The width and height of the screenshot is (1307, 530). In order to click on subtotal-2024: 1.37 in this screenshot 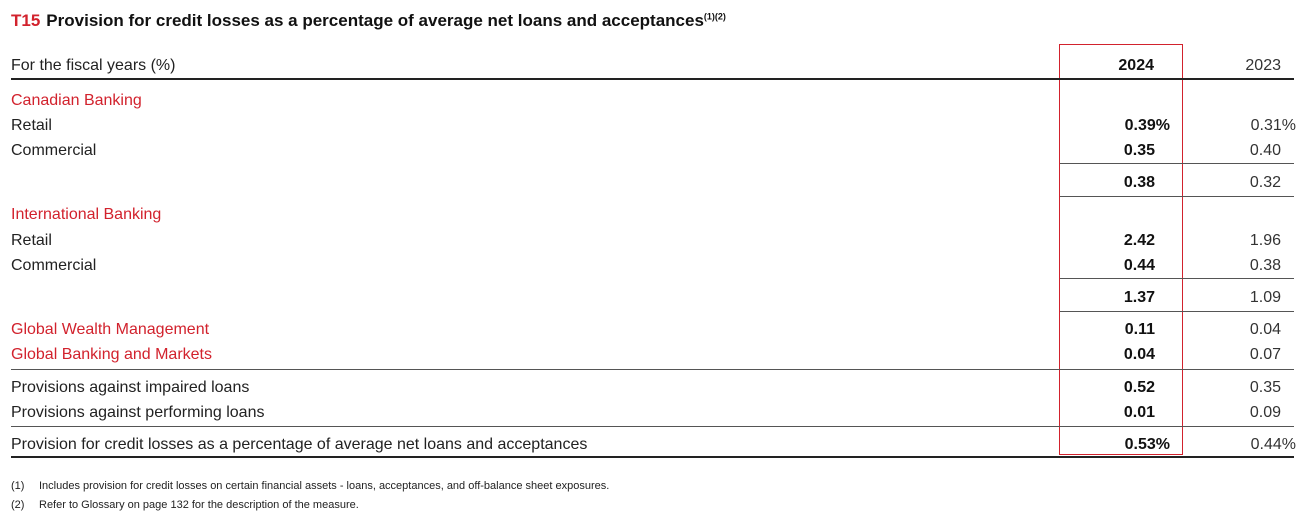, I will do `click(1139, 297)`.